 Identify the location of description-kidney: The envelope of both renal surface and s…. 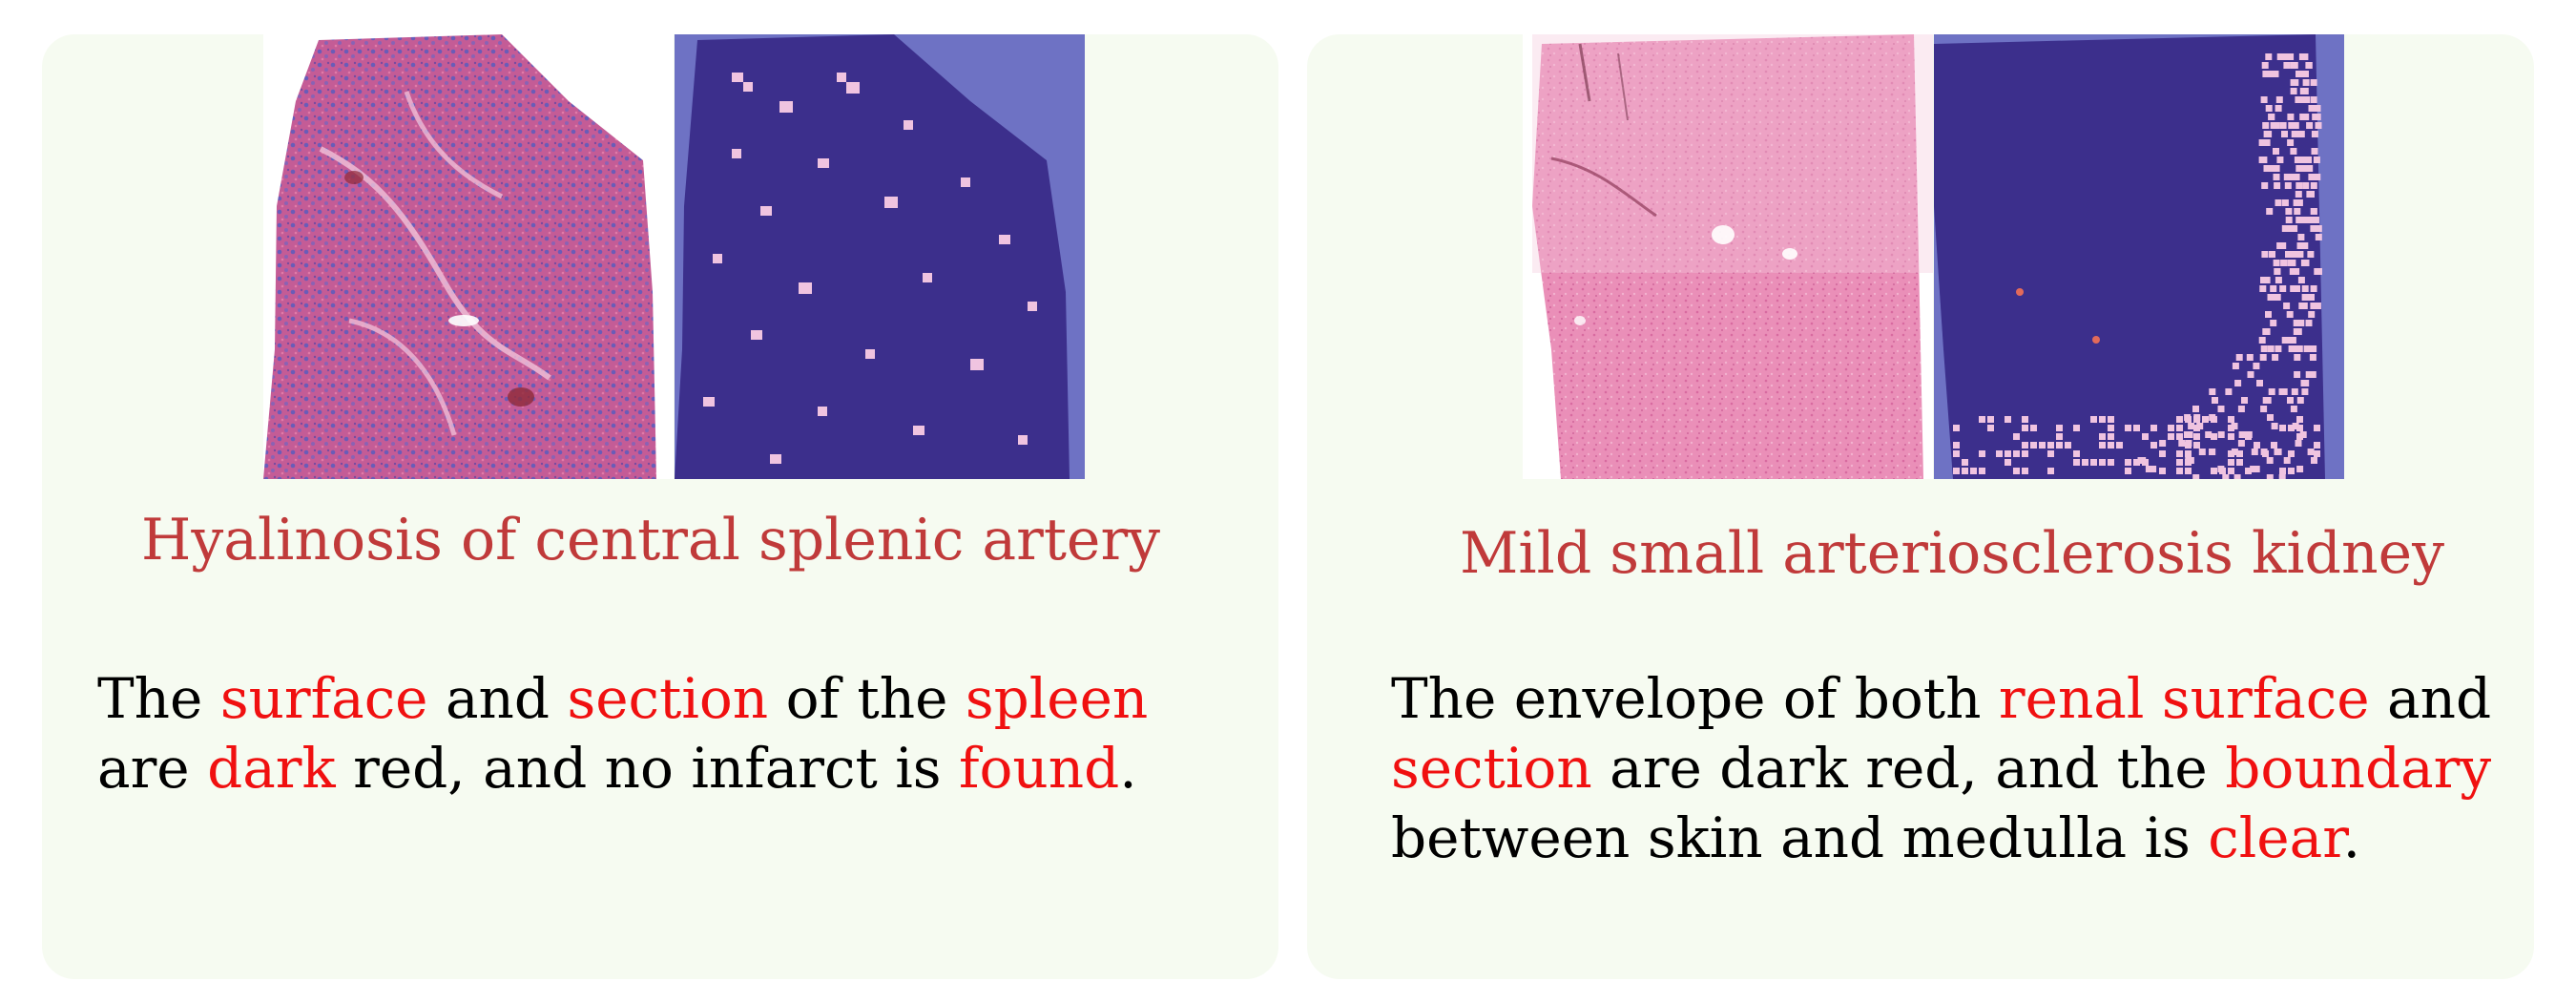
(1954, 768).